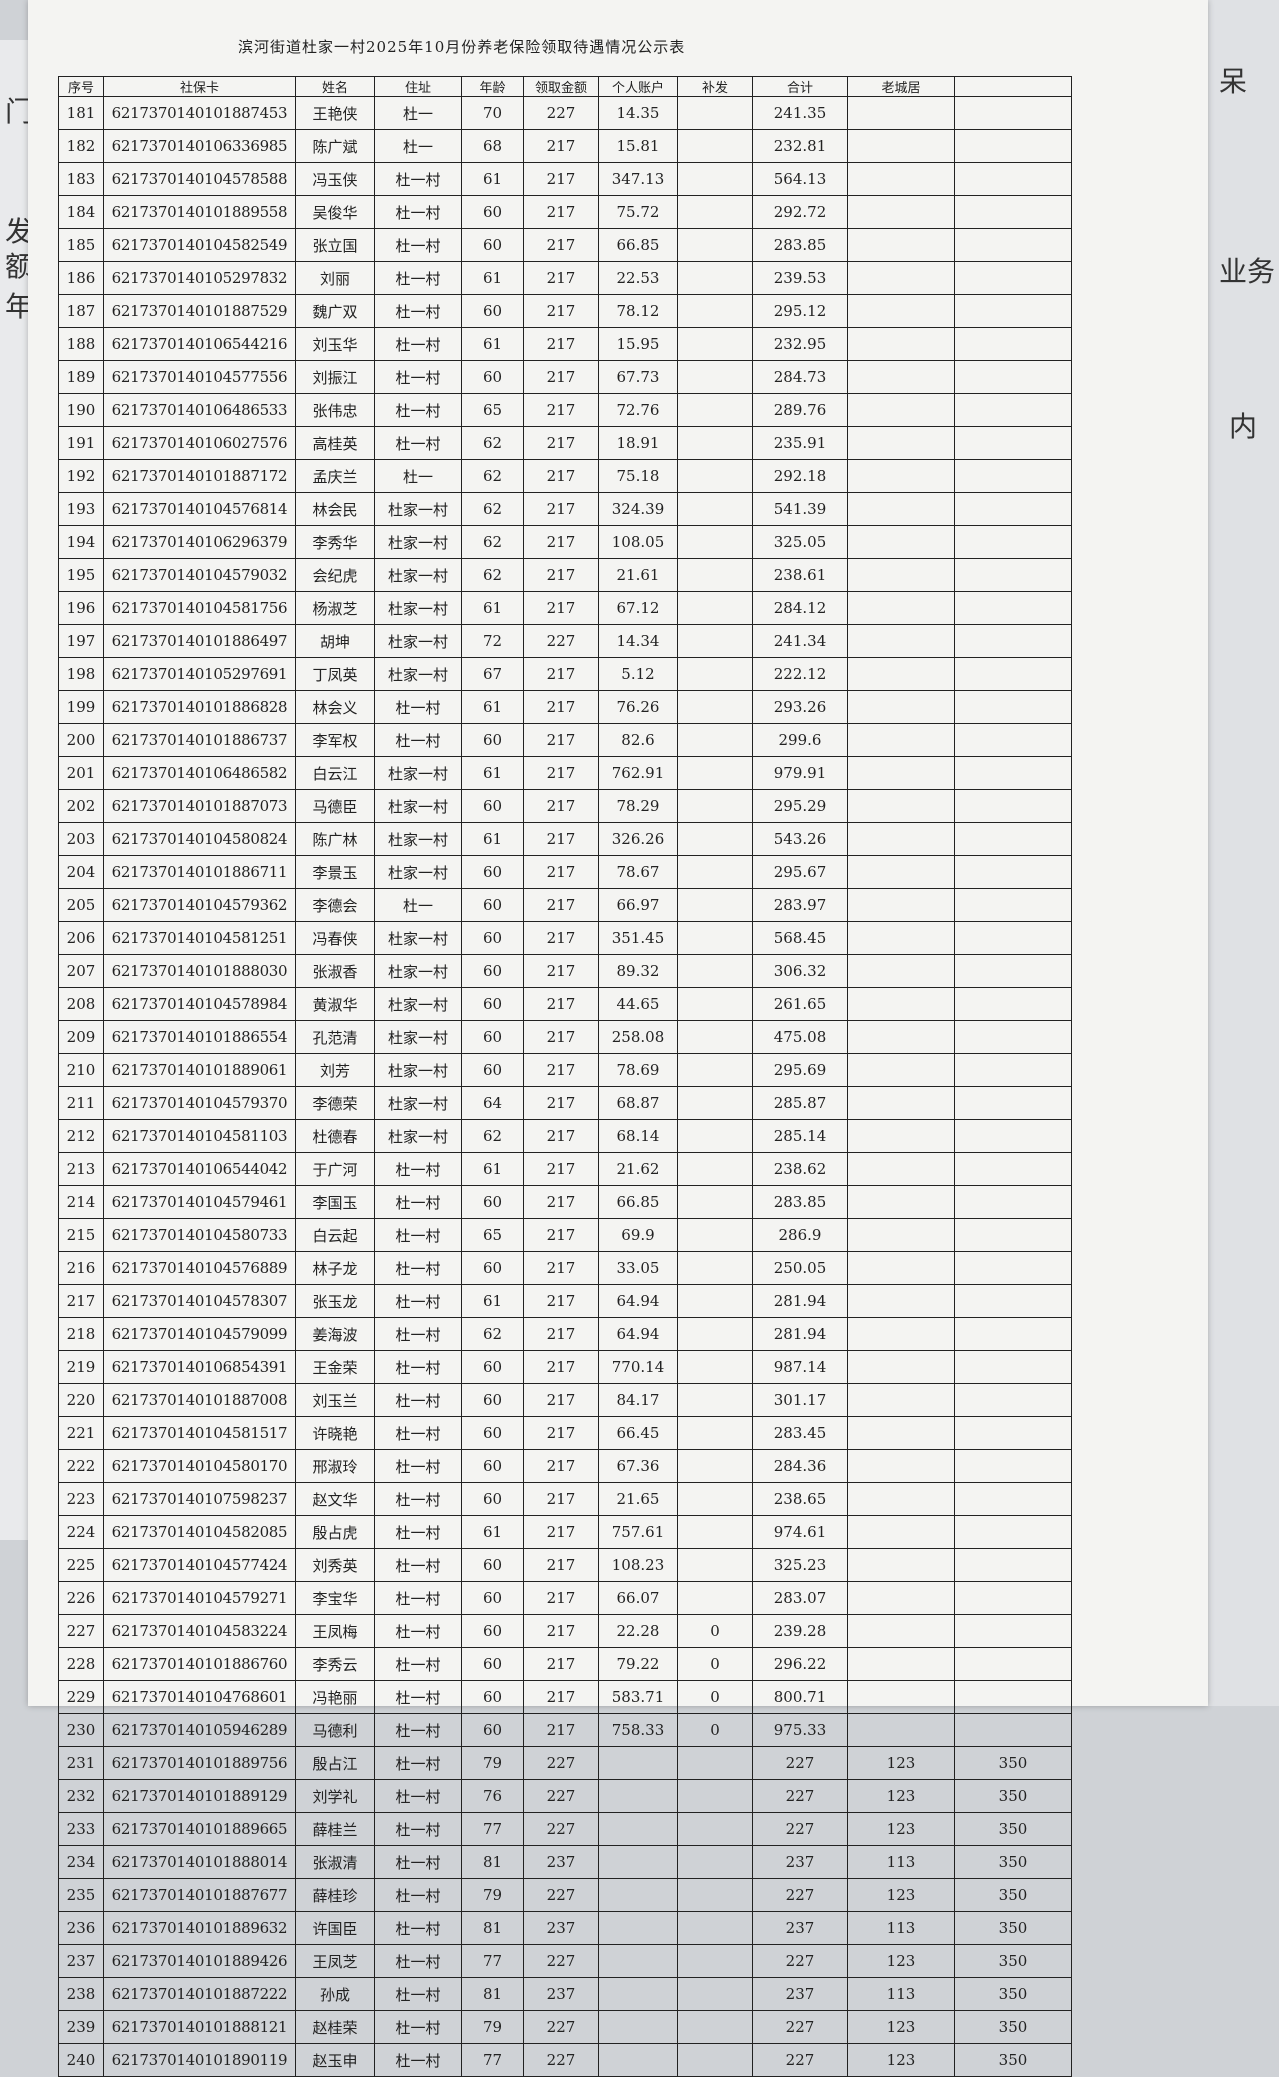  I want to click on table-cell: 237, so click(561, 1862).